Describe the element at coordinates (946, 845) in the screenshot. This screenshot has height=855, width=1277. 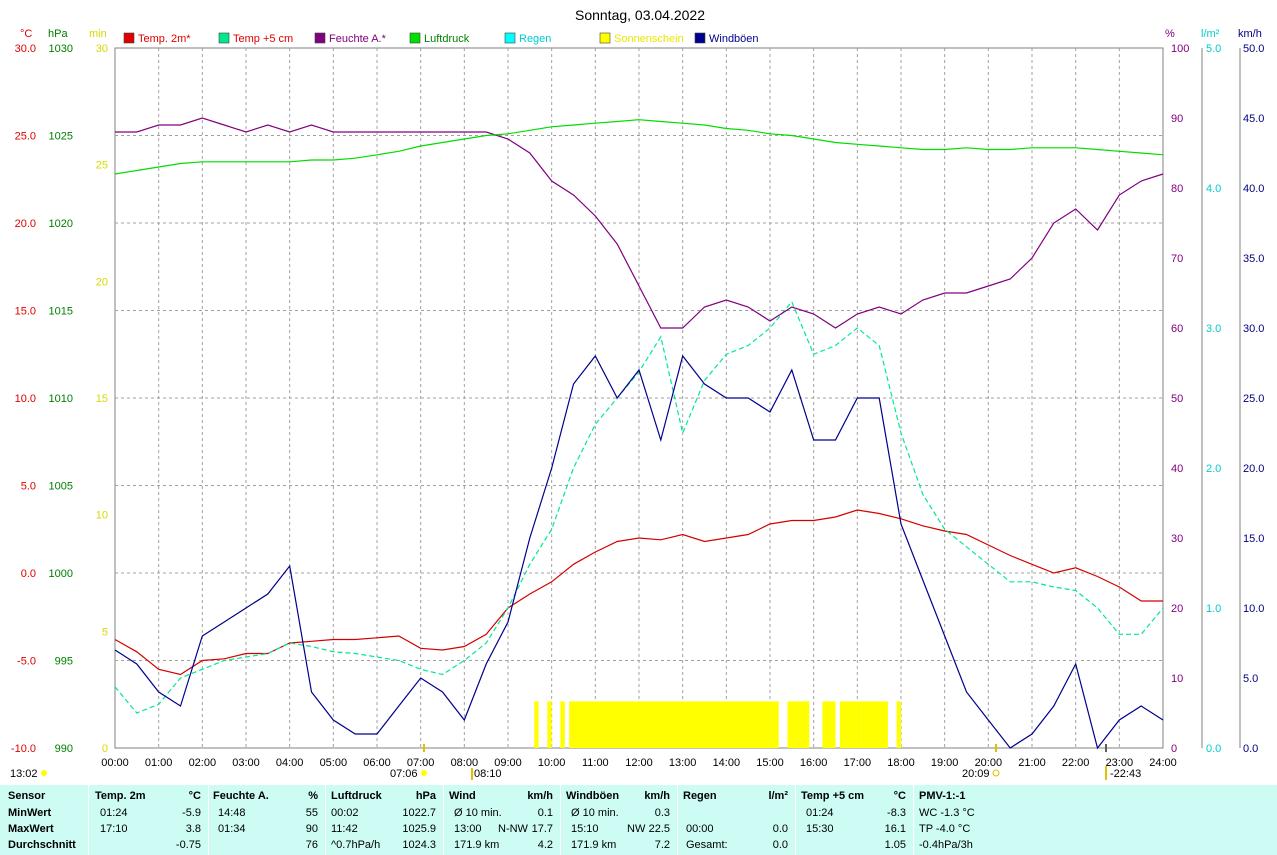
I see `stats-pmv-value: -0.4hPa/3h` at that location.